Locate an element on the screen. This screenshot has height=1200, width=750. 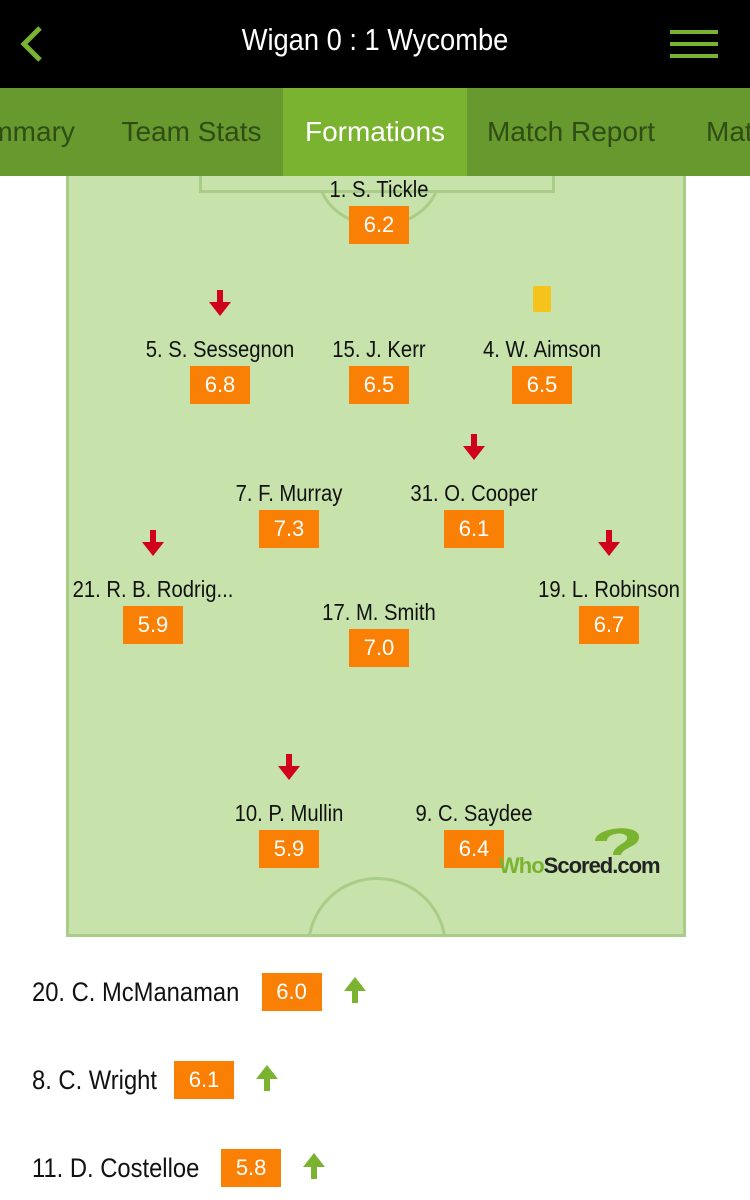
player-rating: 7.0 is located at coordinates (379, 648).